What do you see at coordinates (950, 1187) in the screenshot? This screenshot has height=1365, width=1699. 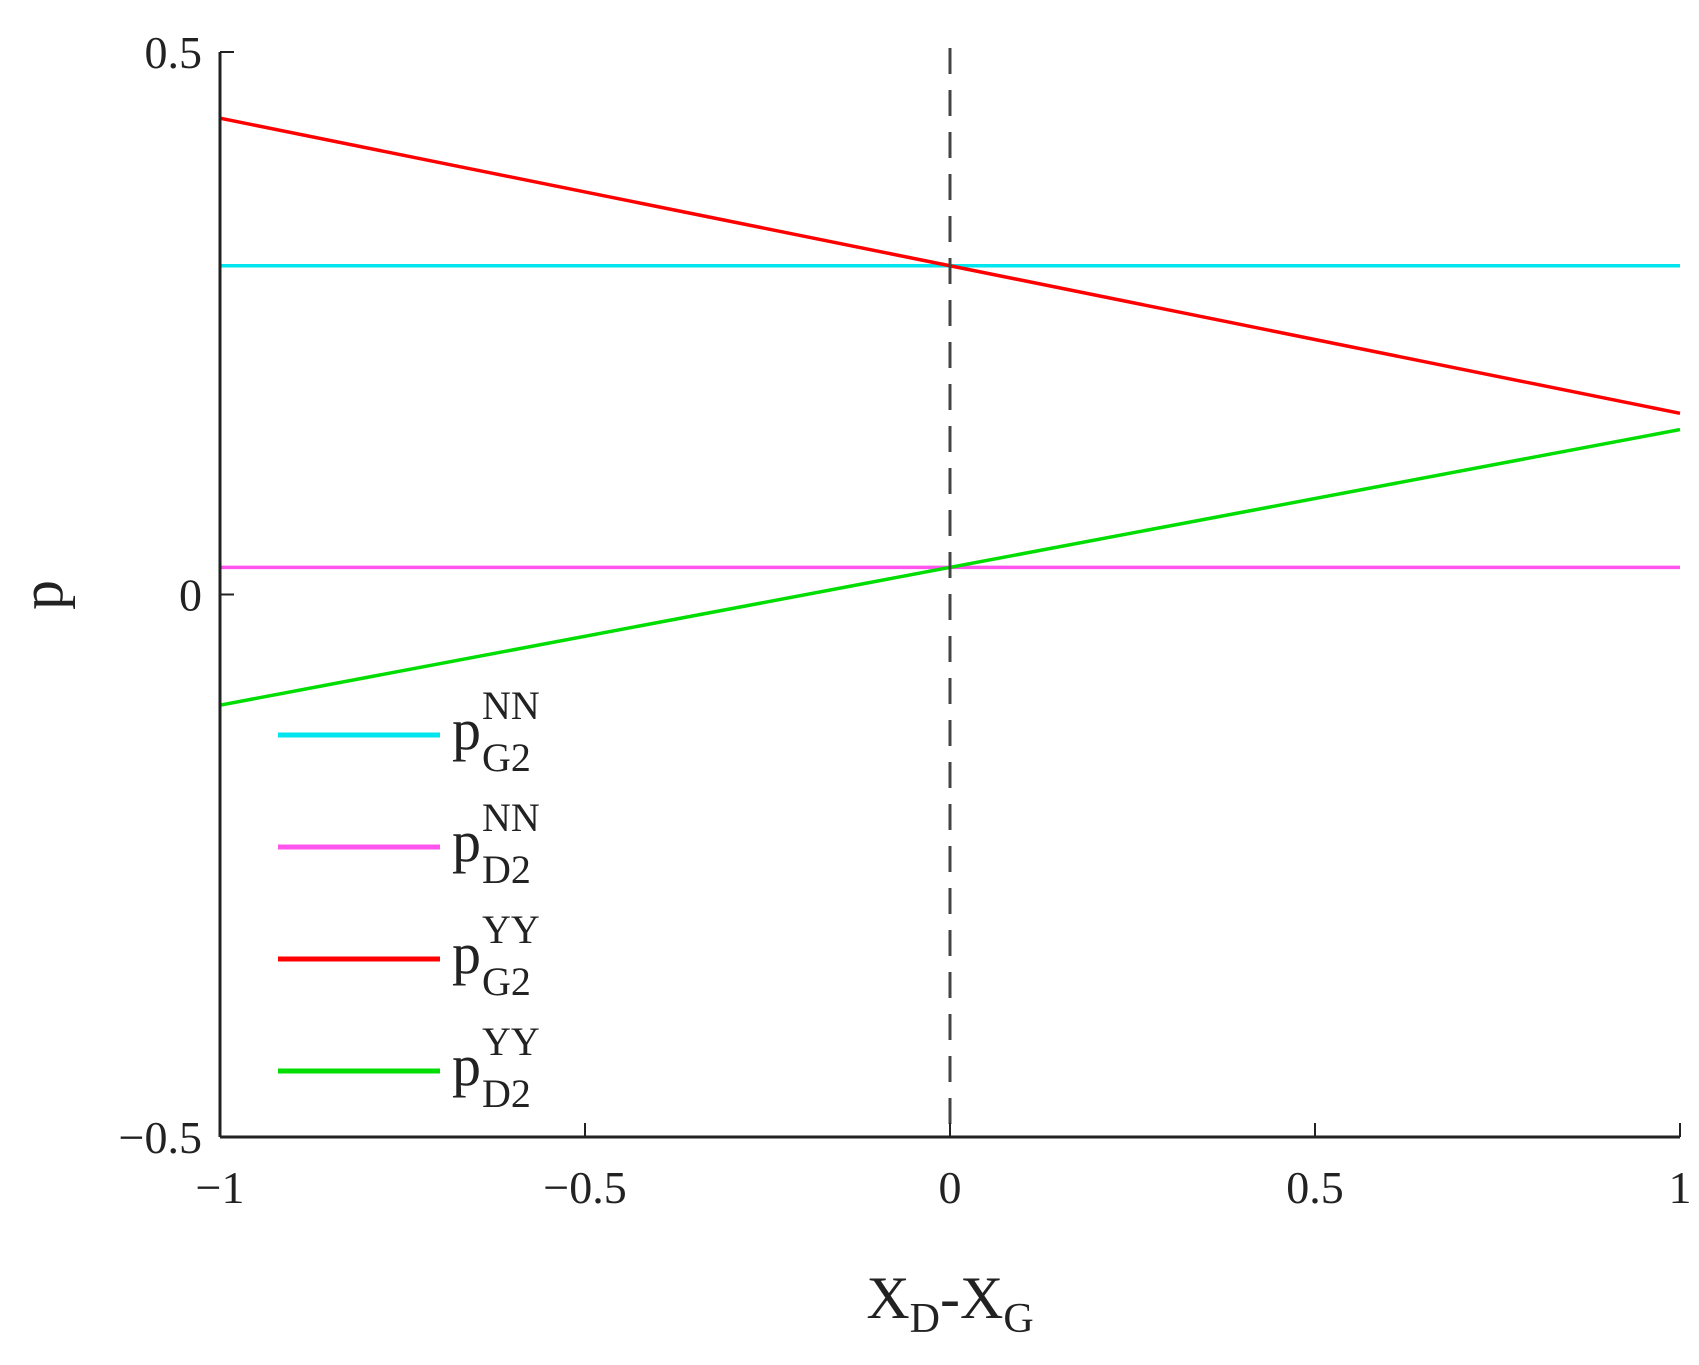 I see `x-tick-label: 0` at bounding box center [950, 1187].